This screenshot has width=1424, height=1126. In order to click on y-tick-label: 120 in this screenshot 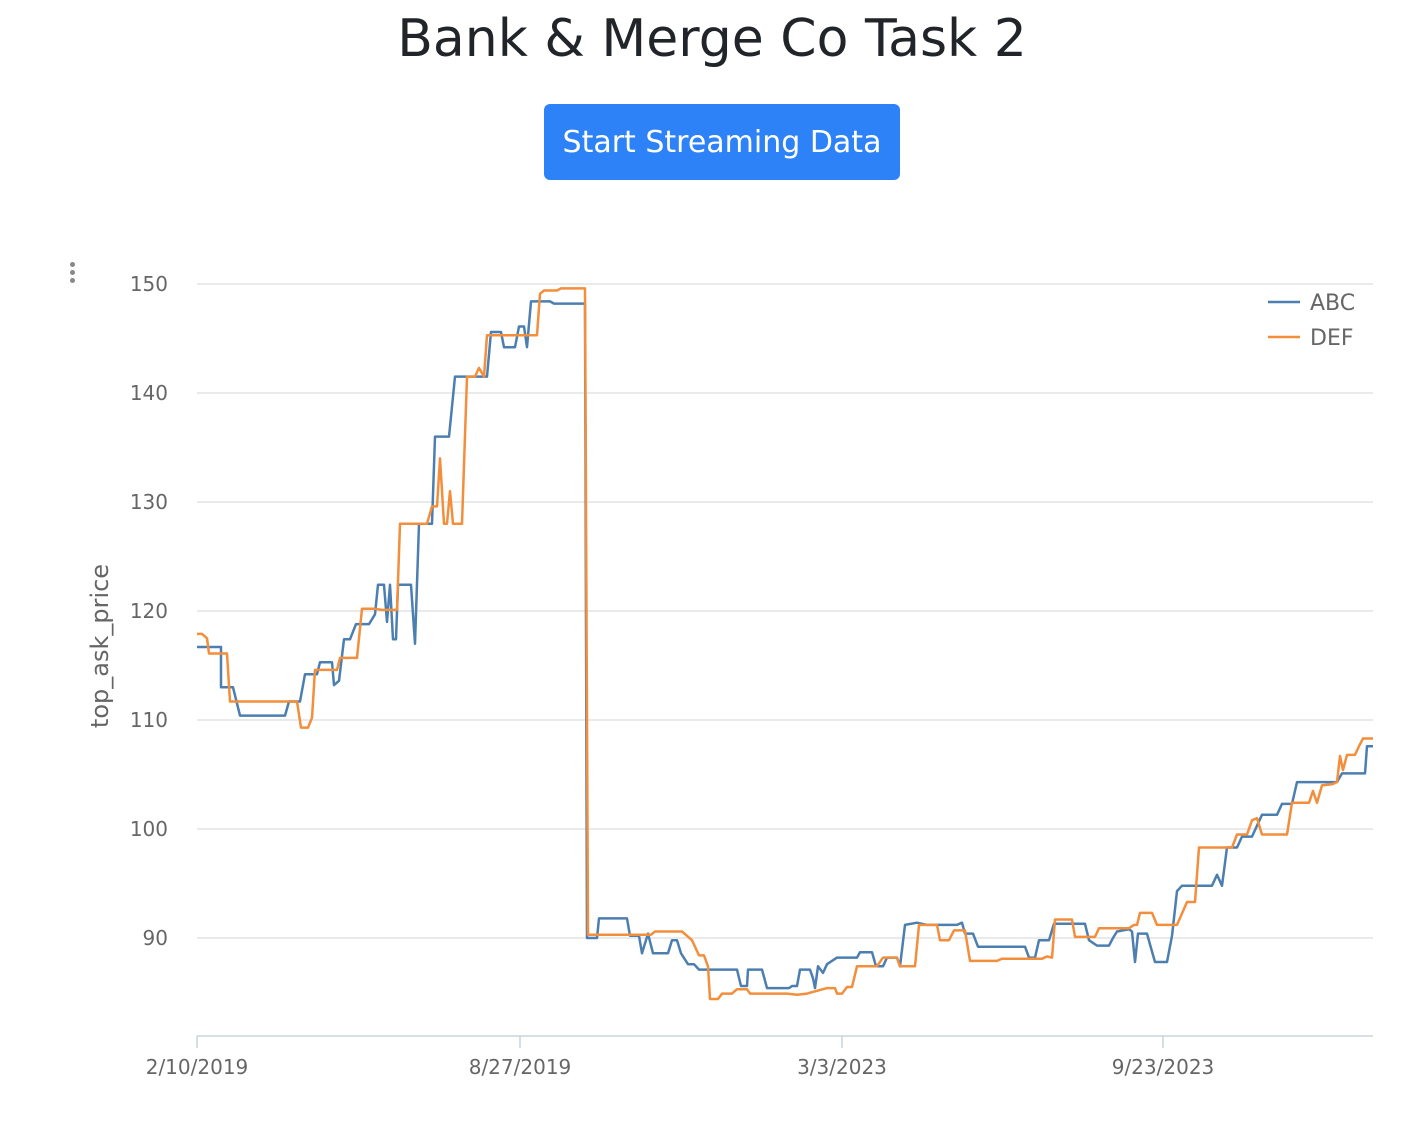, I will do `click(149, 611)`.